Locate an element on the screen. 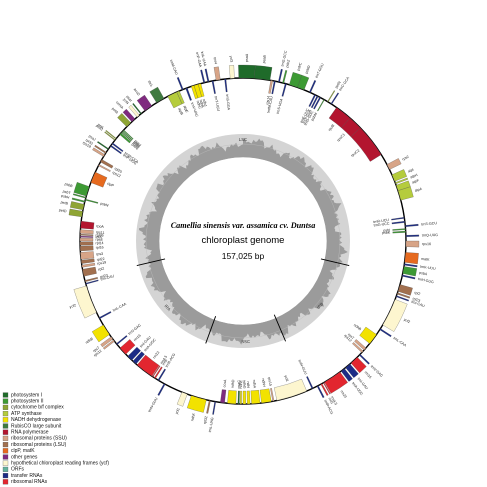  gene-label: rps12 is located at coordinates (347, 338).